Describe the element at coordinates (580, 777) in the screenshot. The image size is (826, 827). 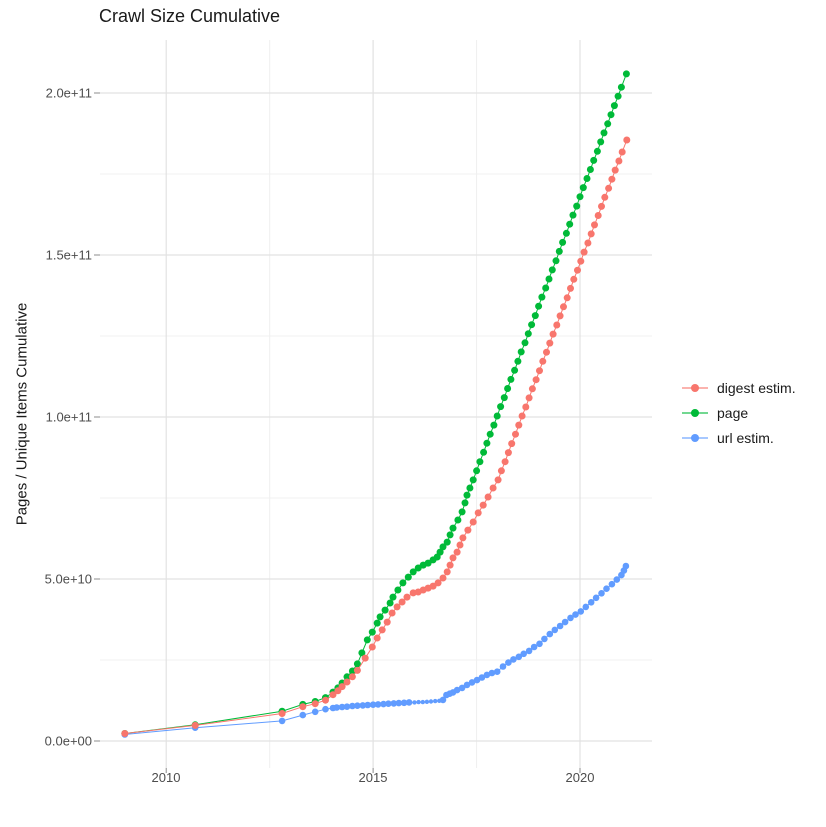
I see `x-tick-label-2020: 2020` at that location.